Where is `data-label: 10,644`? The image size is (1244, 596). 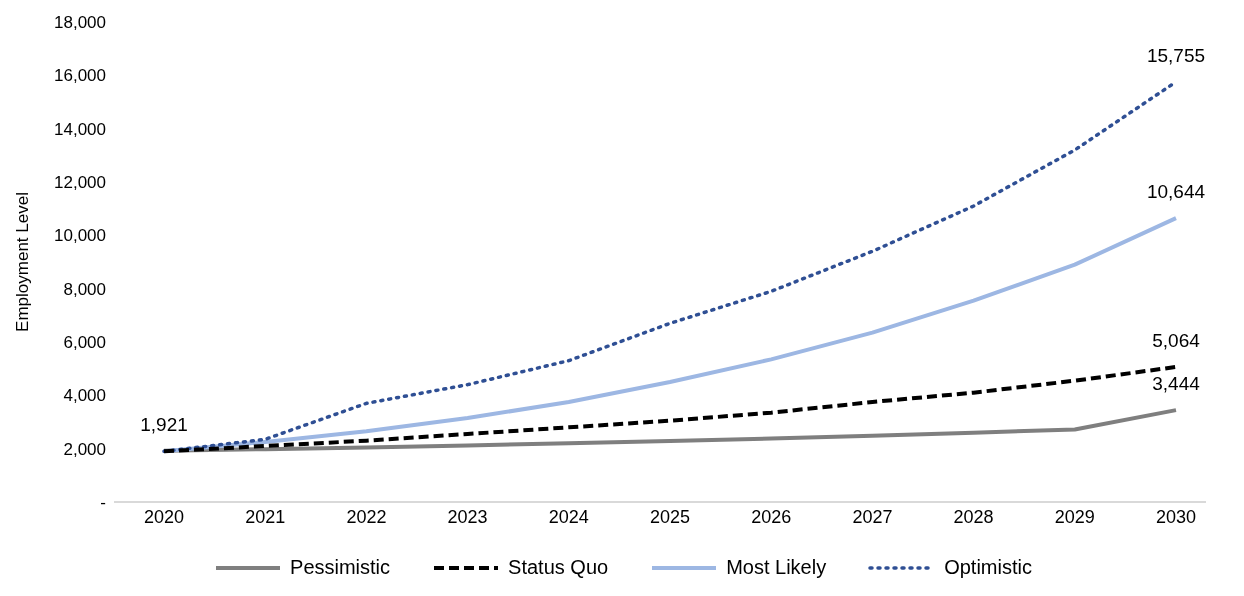
data-label: 10,644 is located at coordinates (1176, 192).